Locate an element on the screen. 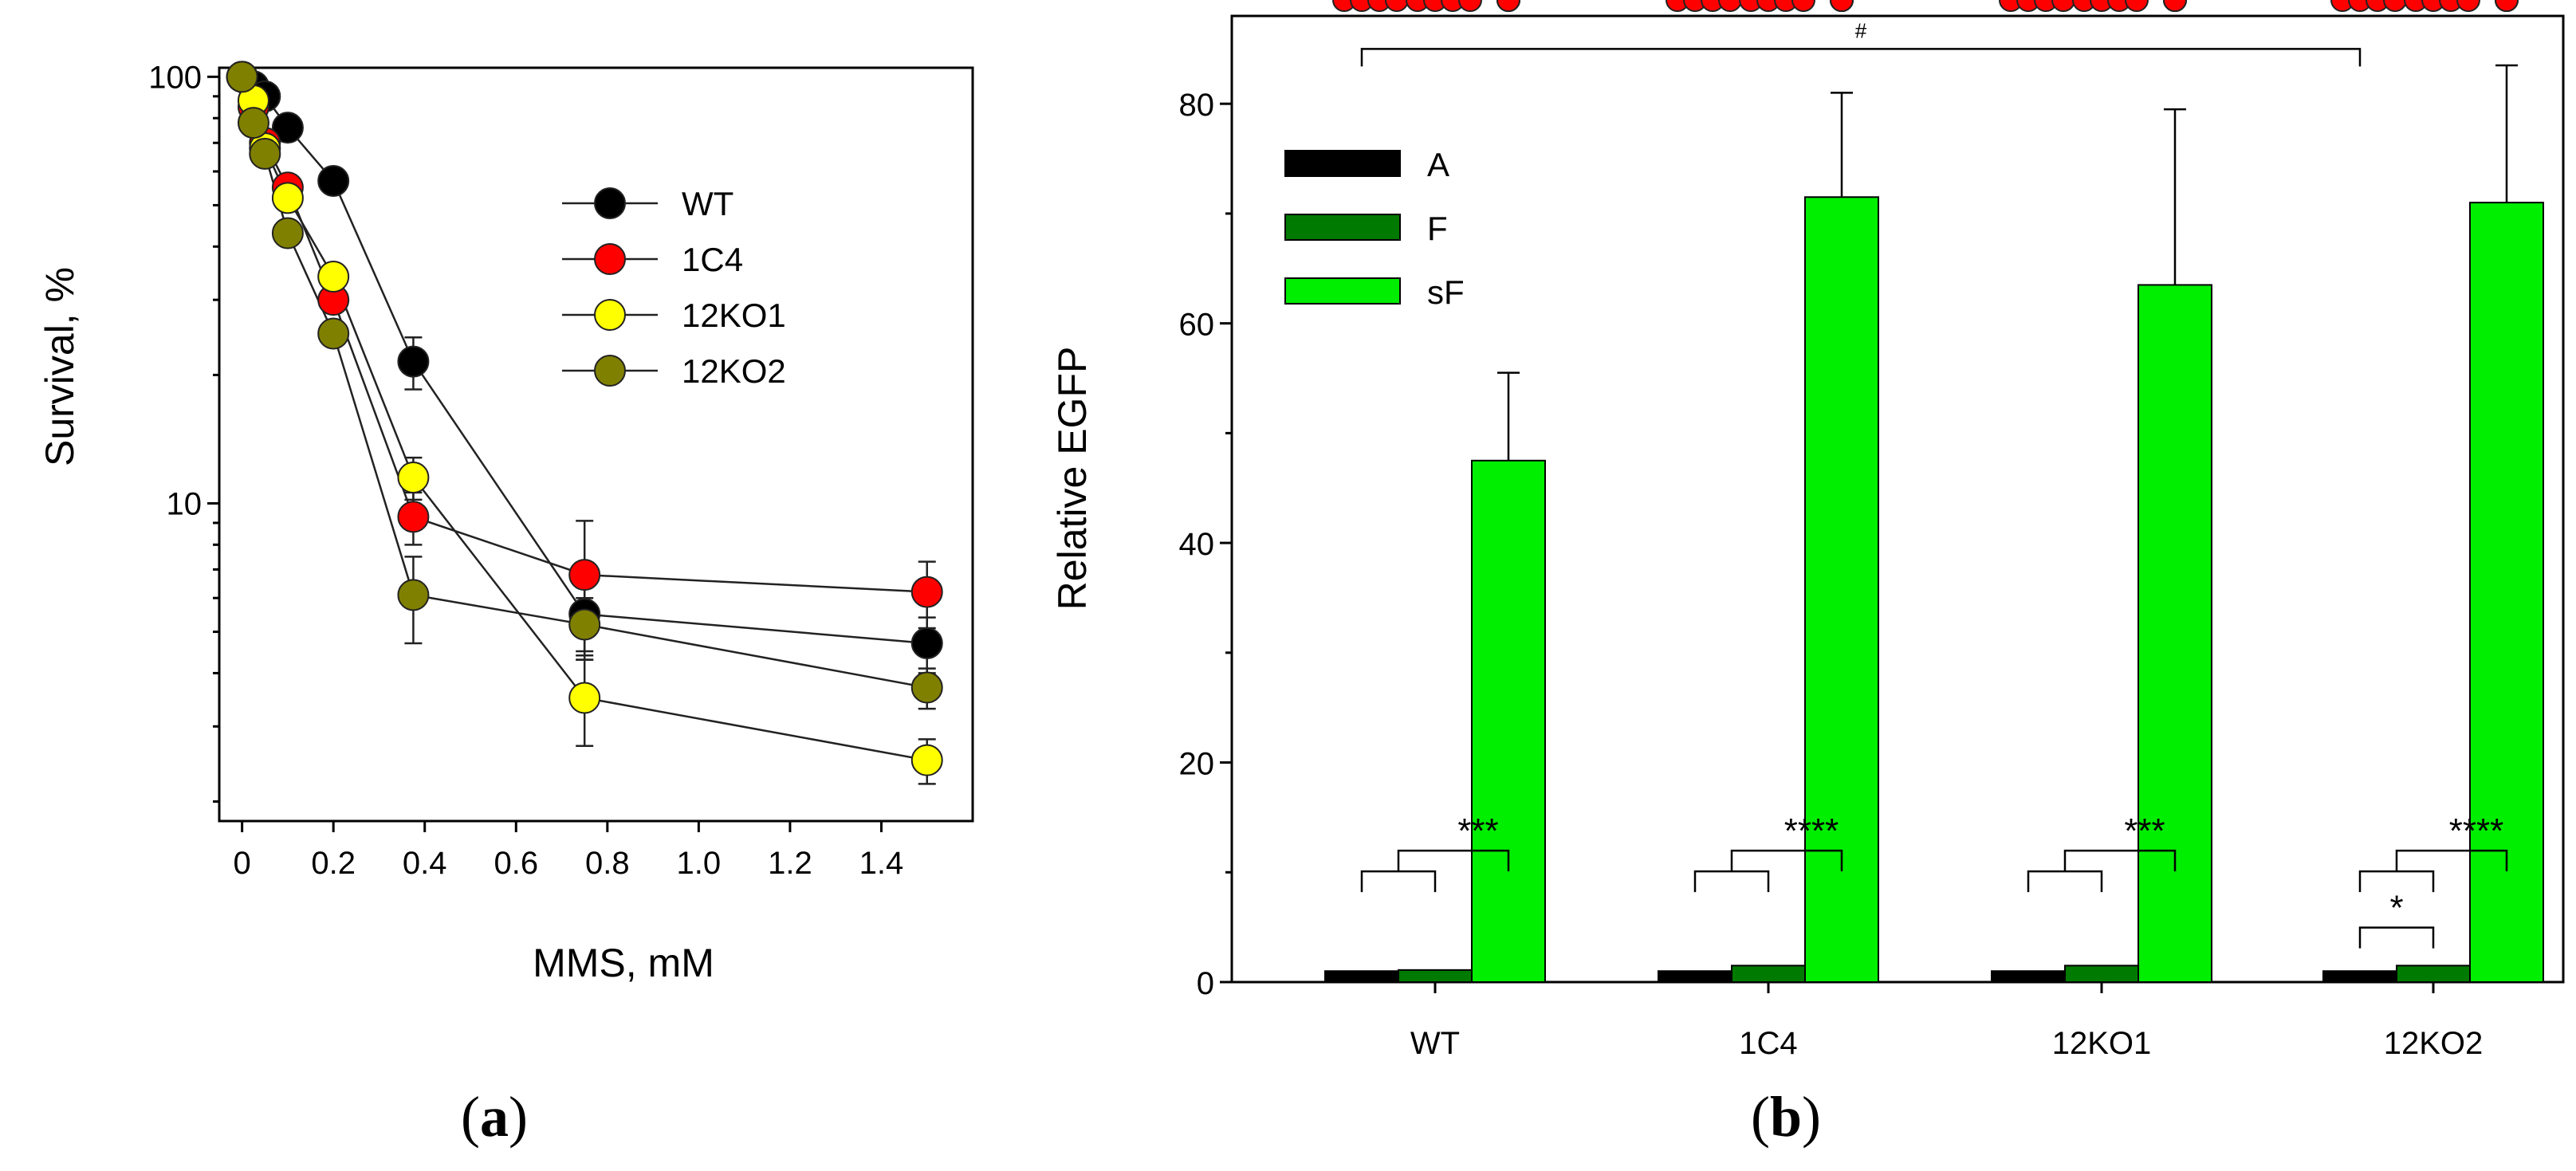 This screenshot has height=1171, width=2576. legend-label-F: F is located at coordinates (1438, 228).